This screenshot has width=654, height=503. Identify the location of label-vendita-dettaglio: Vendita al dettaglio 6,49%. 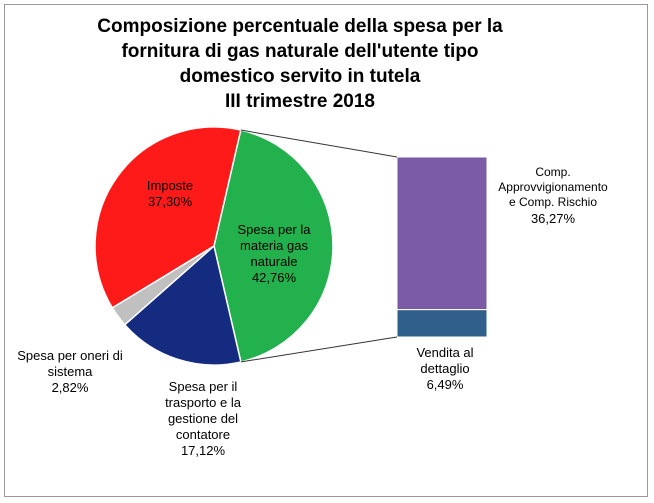
(445, 369).